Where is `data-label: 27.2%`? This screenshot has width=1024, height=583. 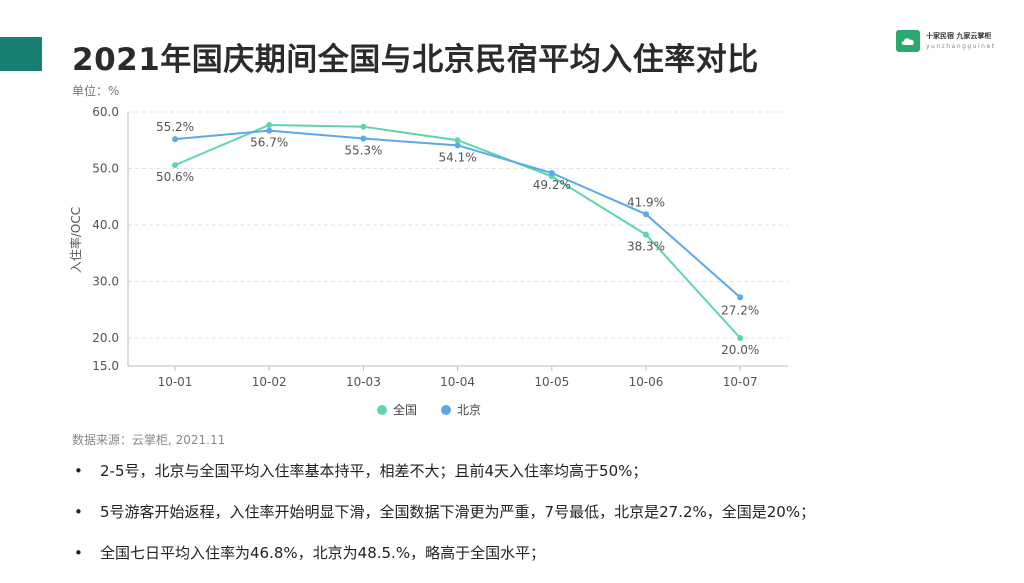
data-label: 27.2% is located at coordinates (740, 310).